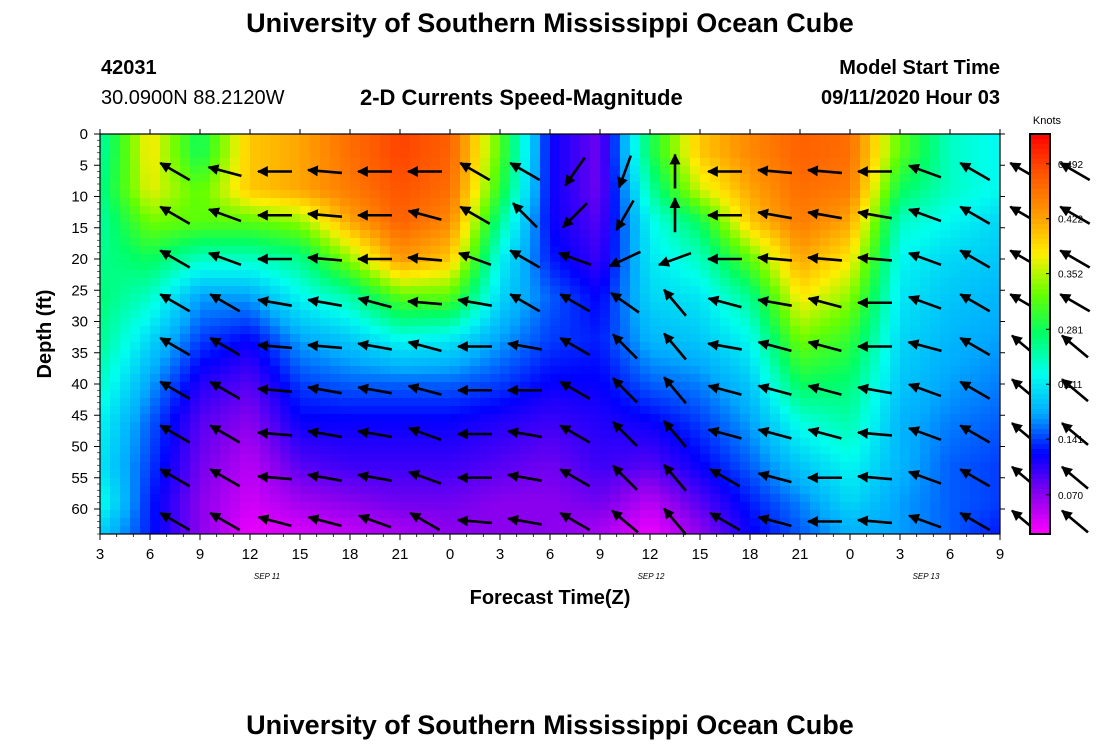 The width and height of the screenshot is (1100, 750). I want to click on y-tick-label: 15, so click(79, 228).